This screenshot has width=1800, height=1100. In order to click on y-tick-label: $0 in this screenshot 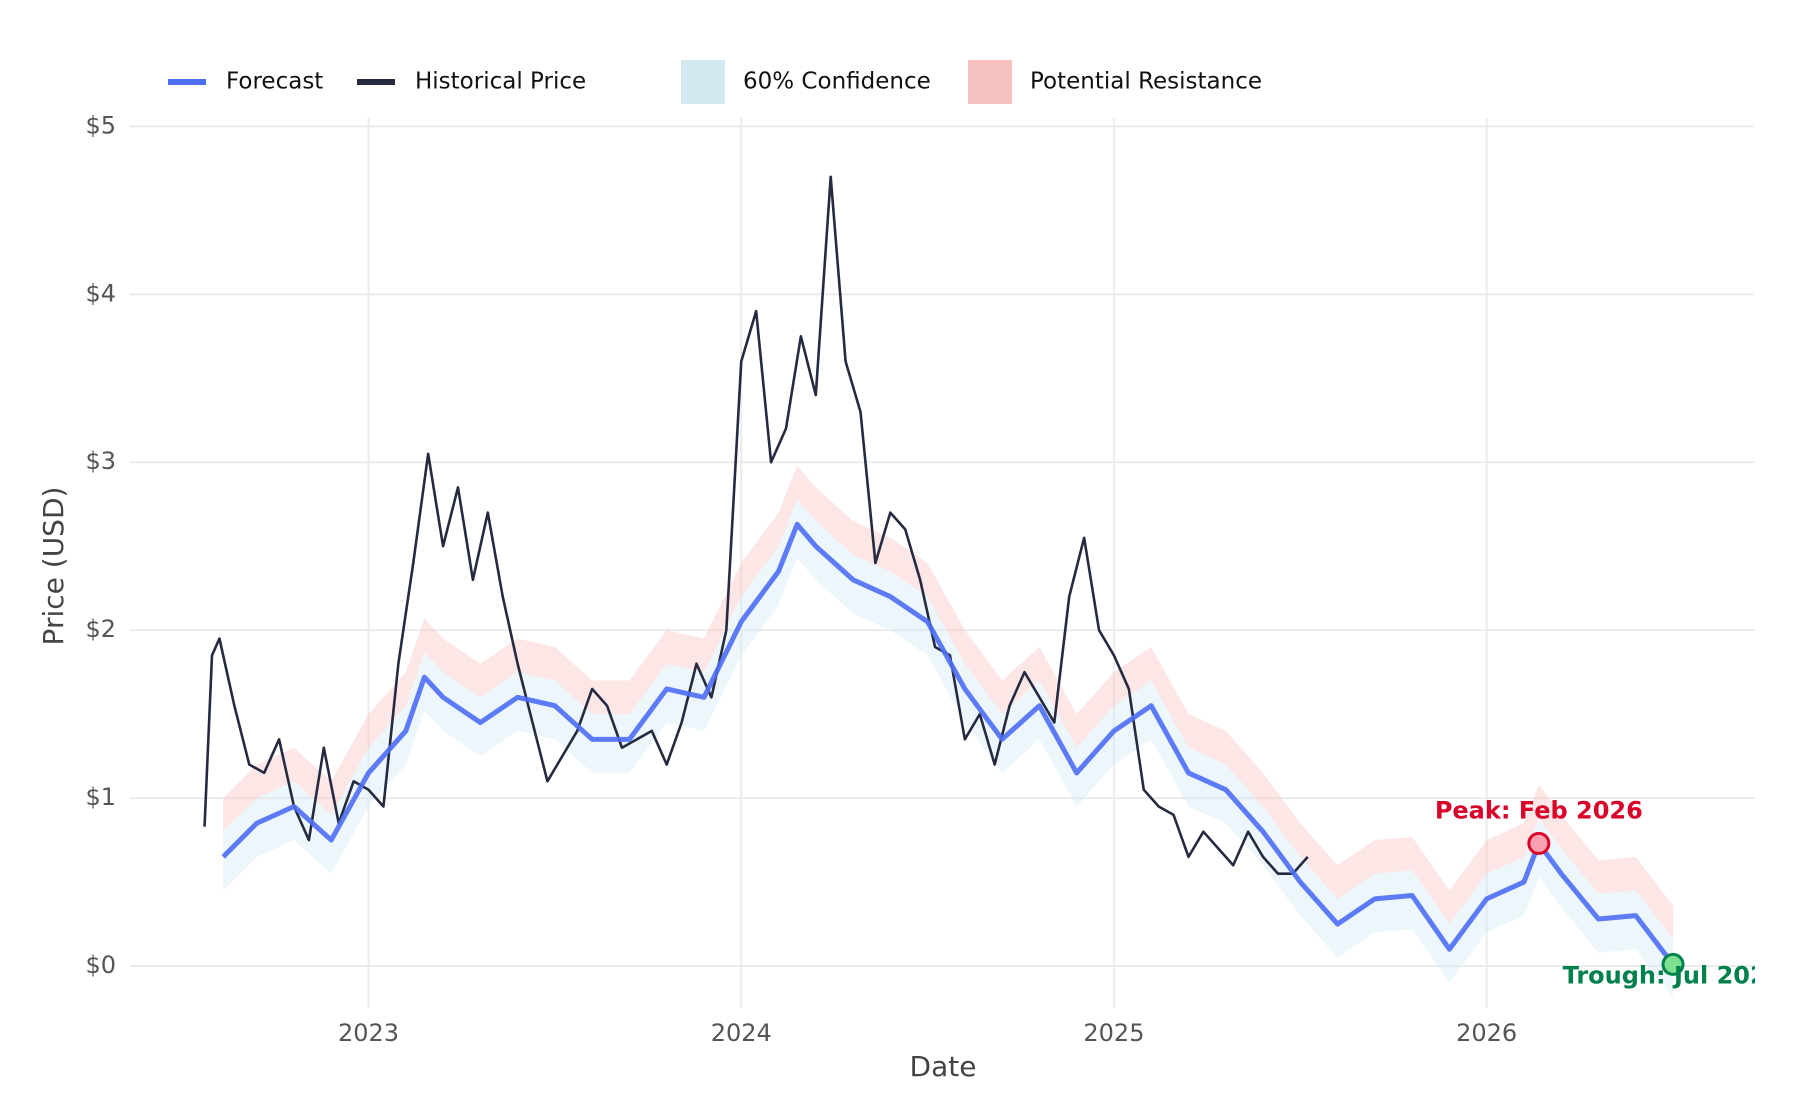, I will do `click(100, 965)`.